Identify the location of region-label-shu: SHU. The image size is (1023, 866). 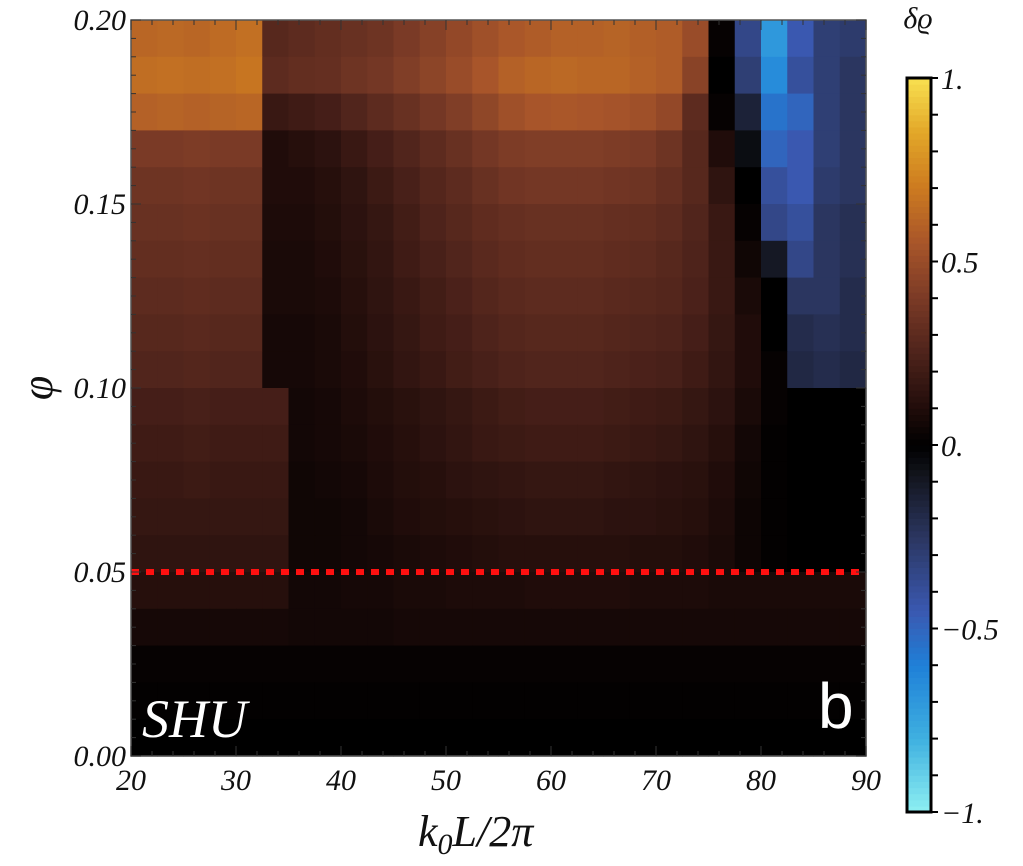
(196, 719).